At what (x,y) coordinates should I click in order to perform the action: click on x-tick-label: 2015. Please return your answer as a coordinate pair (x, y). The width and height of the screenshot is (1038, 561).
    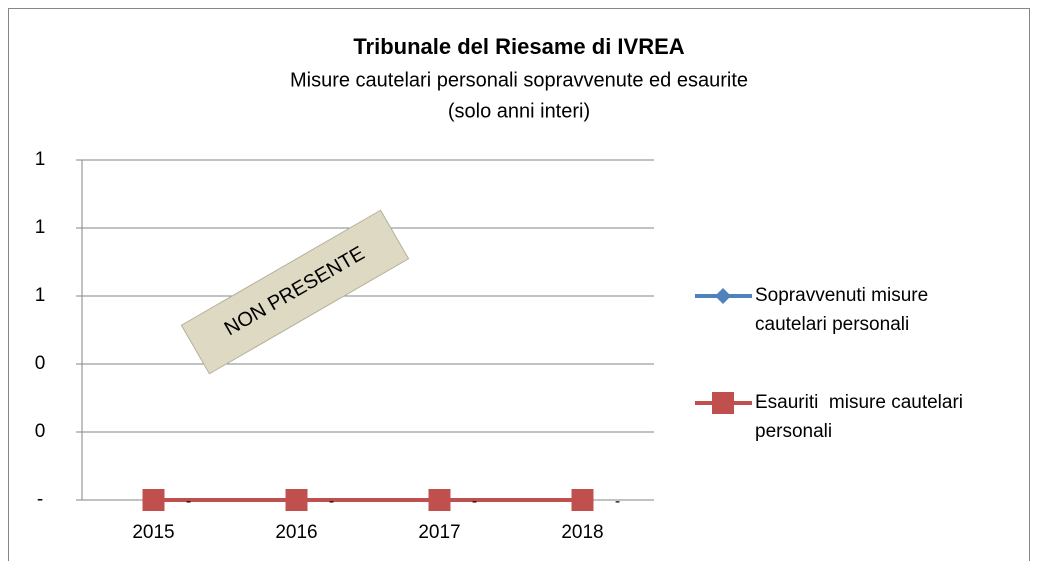
    Looking at the image, I should click on (153, 532).